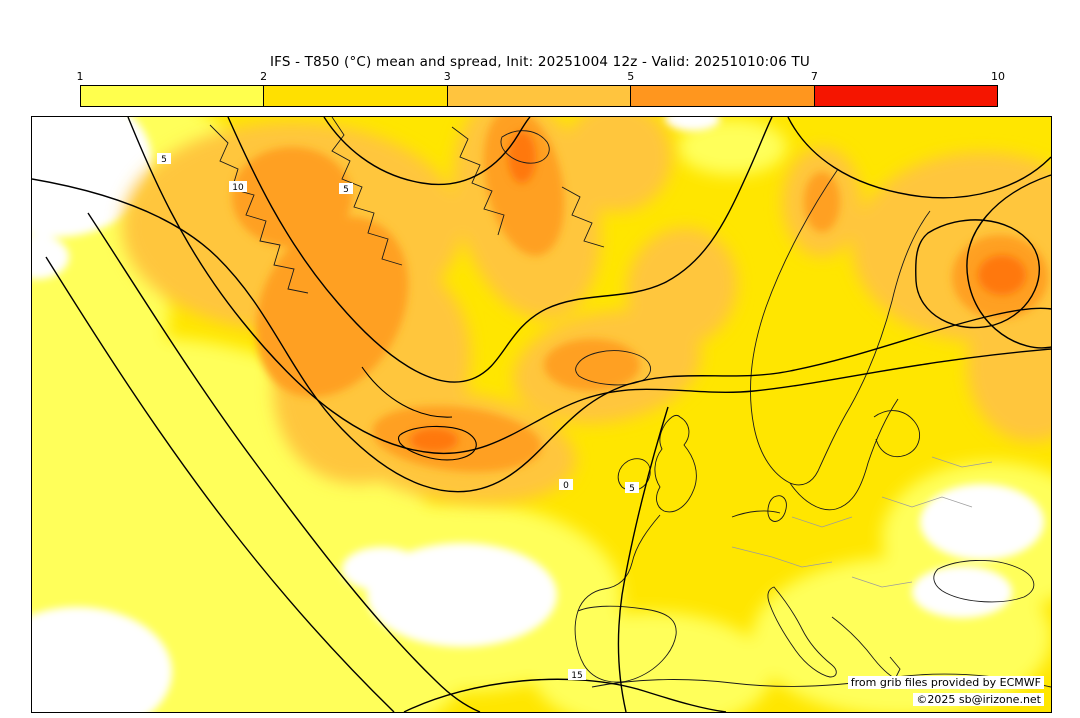 Image resolution: width=1080 pixels, height=718 pixels. What do you see at coordinates (447, 76) in the screenshot?
I see `colorbar-tick-label: 3` at bounding box center [447, 76].